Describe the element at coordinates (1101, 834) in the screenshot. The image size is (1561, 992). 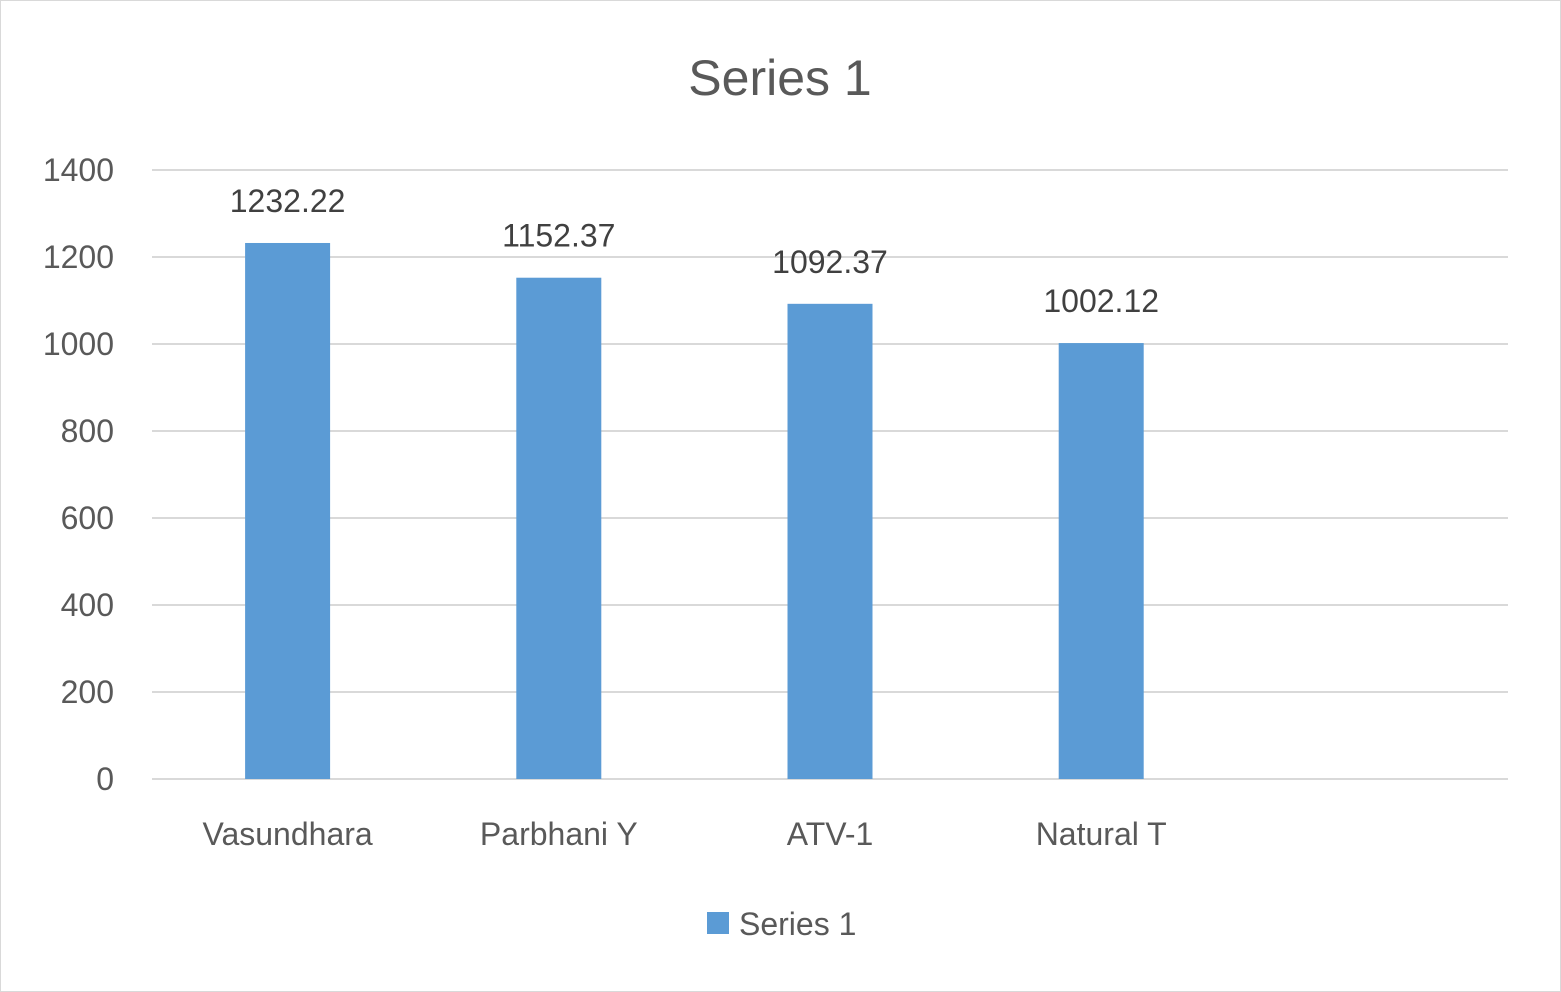
I see `x-tick-label: Natural T` at that location.